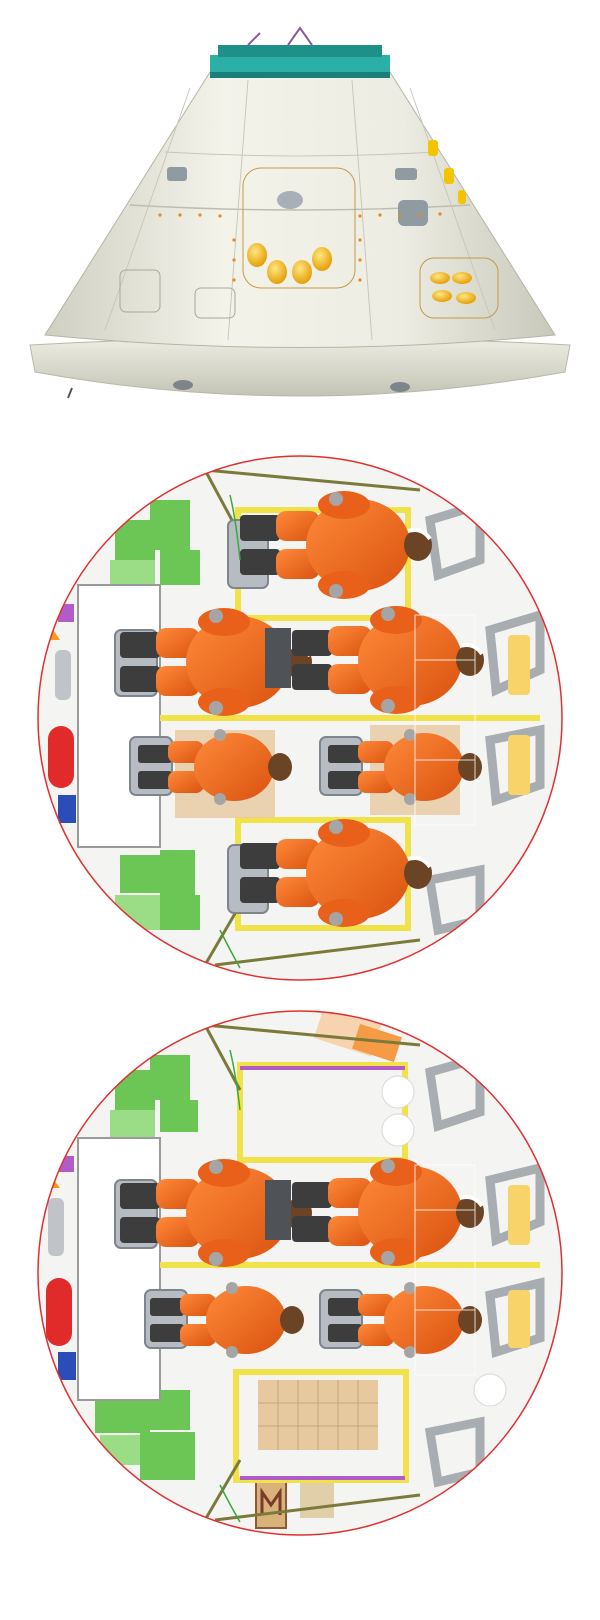  What do you see at coordinates (290, 200) in the screenshot?
I see `hatch-window` at bounding box center [290, 200].